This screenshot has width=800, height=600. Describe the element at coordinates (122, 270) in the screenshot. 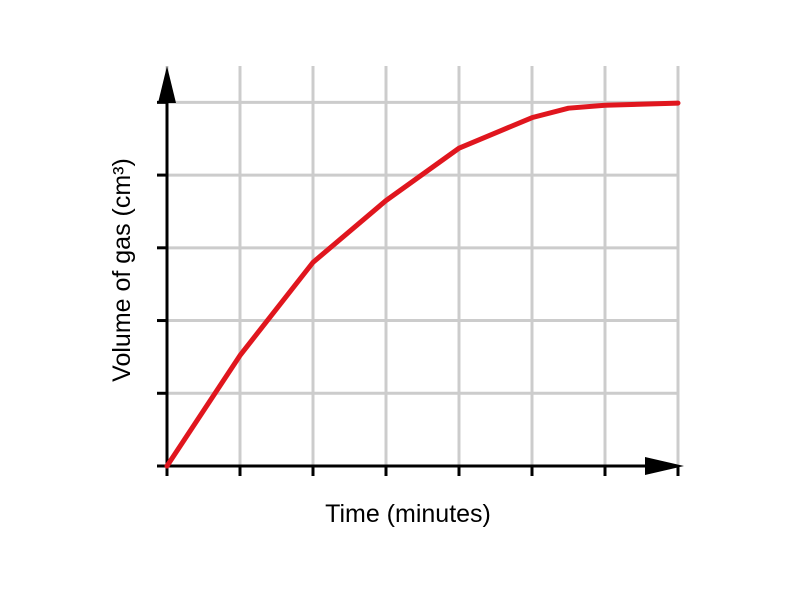

I see `y-axis-label: Volume of gas (cm³)` at that location.